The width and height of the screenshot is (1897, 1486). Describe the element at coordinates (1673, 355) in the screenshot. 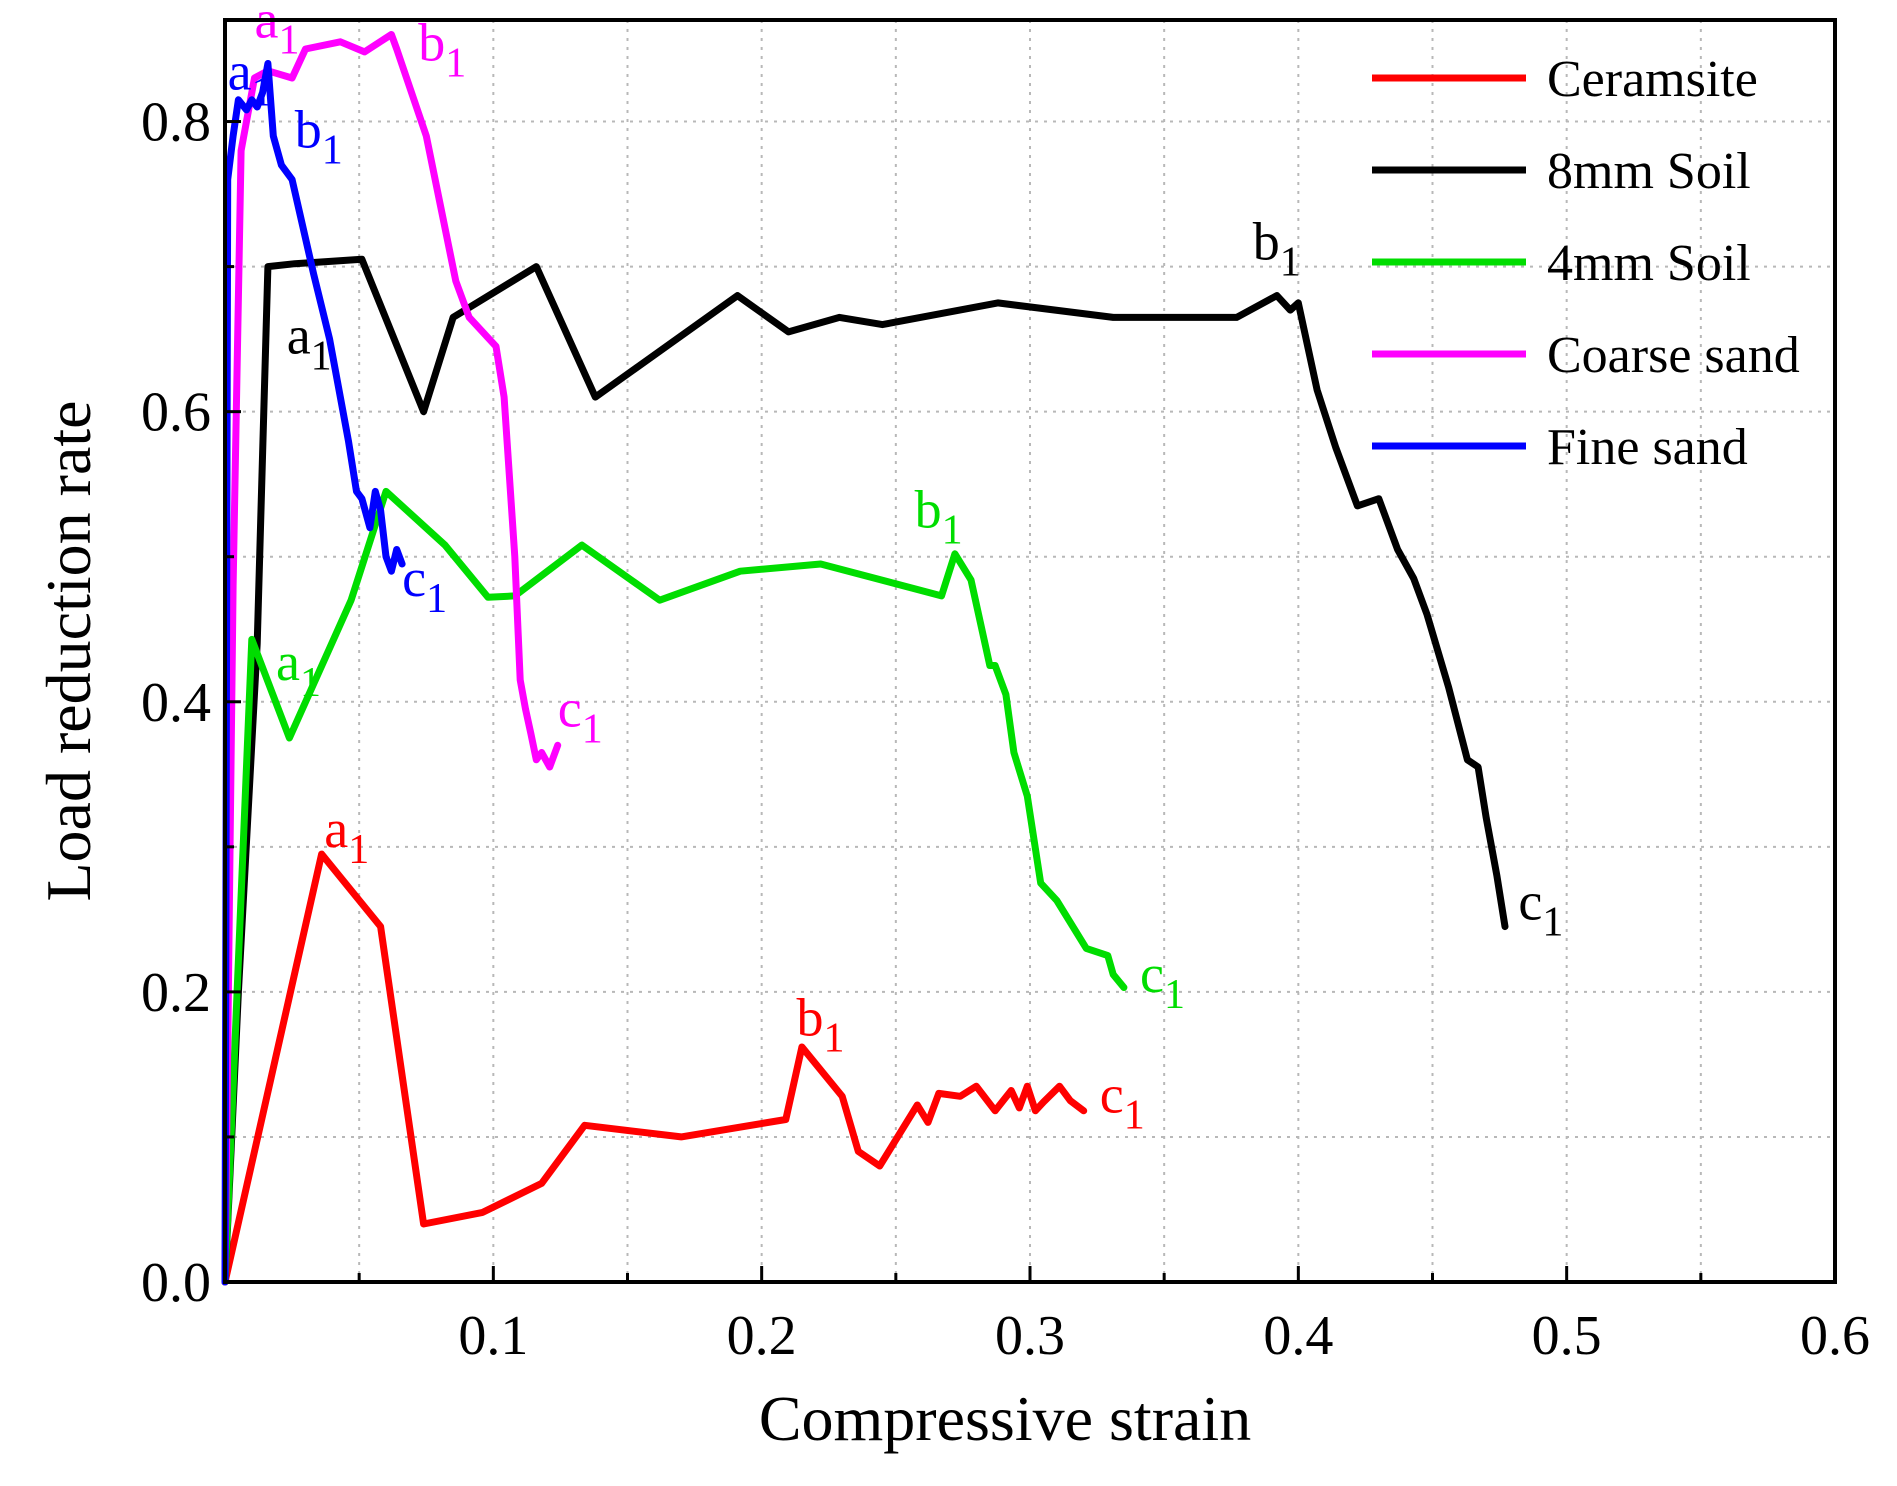

I see `legend-label: Coarse sand` at that location.